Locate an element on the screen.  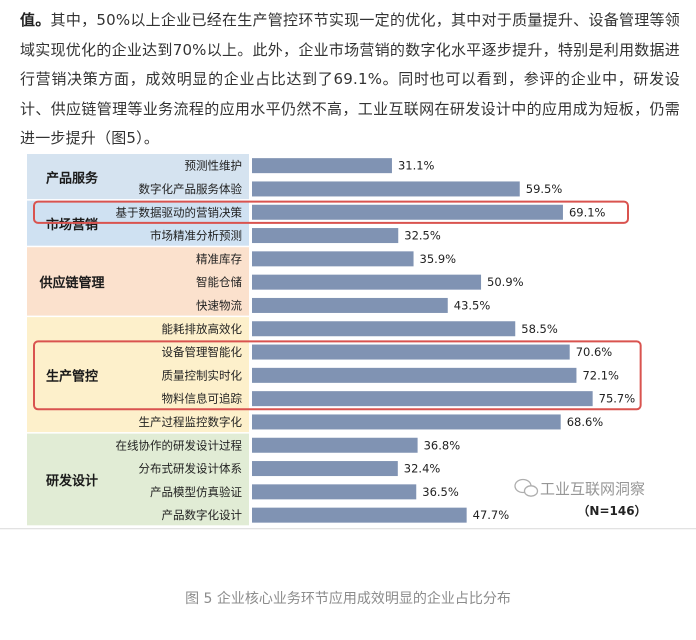
data-label: 47.7% is located at coordinates (491, 515).